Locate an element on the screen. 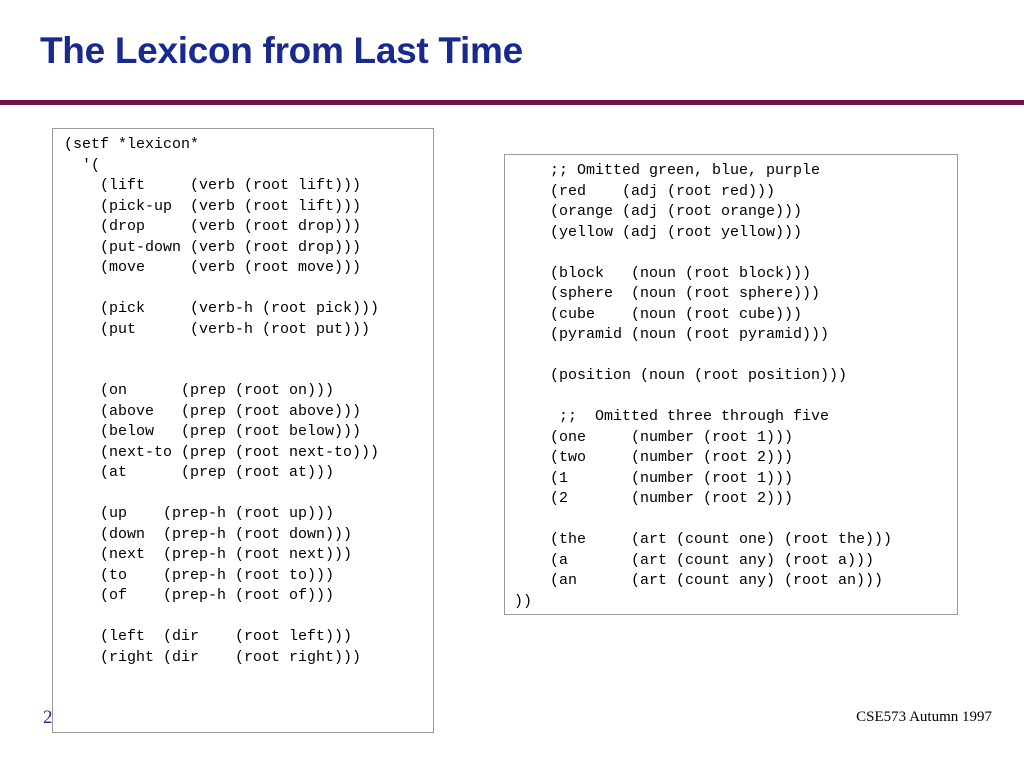  title-divider is located at coordinates (512, 102).